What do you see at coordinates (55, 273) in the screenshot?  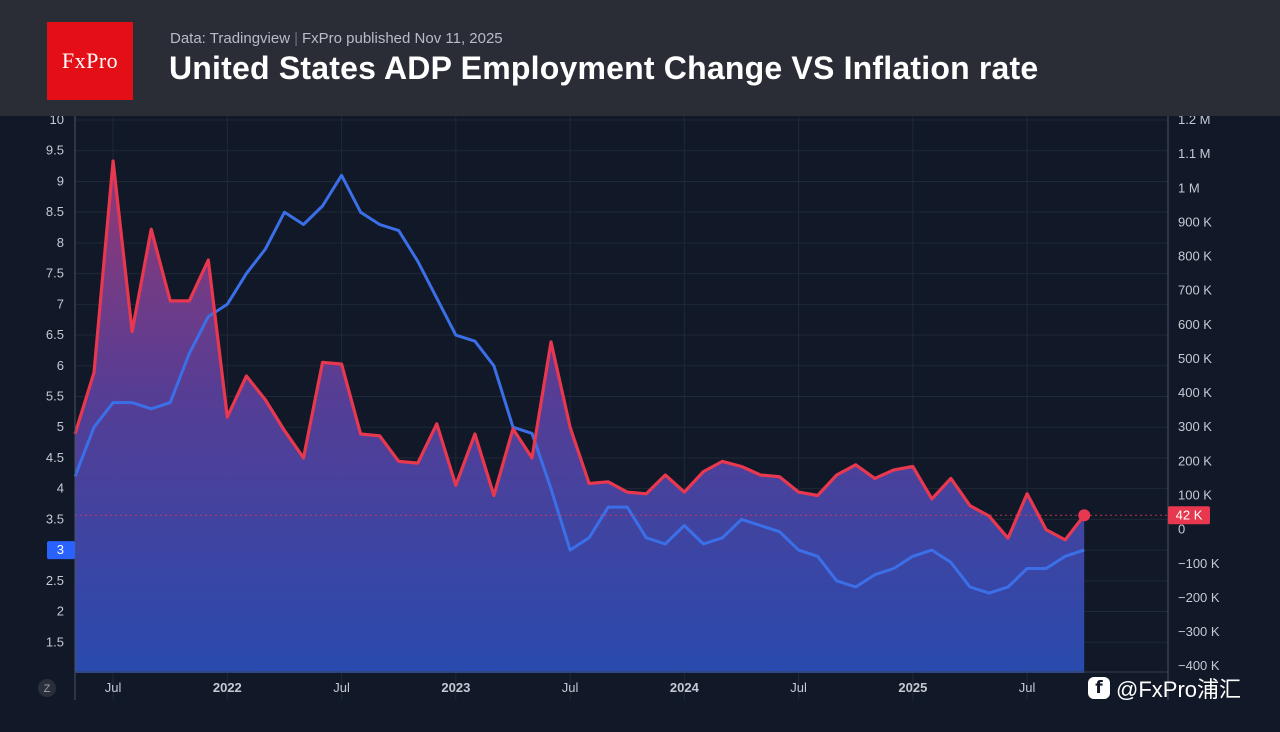 I see `left-tick-label: 7.5` at bounding box center [55, 273].